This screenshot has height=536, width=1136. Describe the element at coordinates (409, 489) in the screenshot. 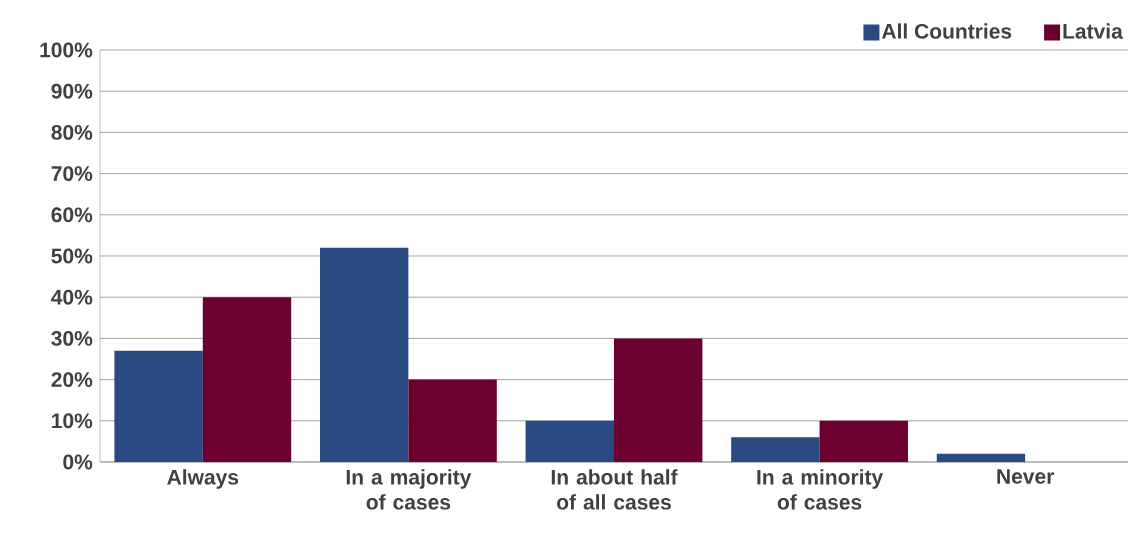

I see `x-tick-label: In a majority of cases` at that location.